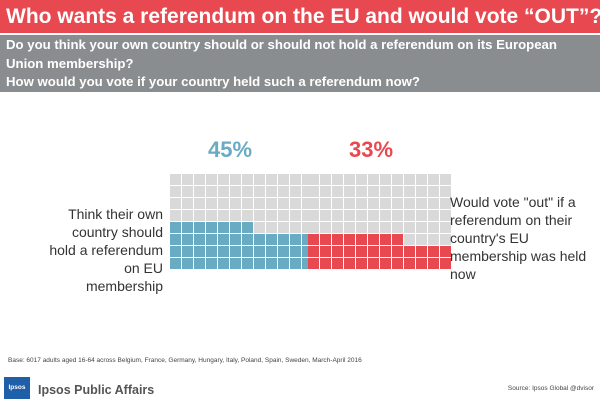 The width and height of the screenshot is (600, 401). What do you see at coordinates (70, 63) in the screenshot?
I see `question-line-2: Union membership?` at bounding box center [70, 63].